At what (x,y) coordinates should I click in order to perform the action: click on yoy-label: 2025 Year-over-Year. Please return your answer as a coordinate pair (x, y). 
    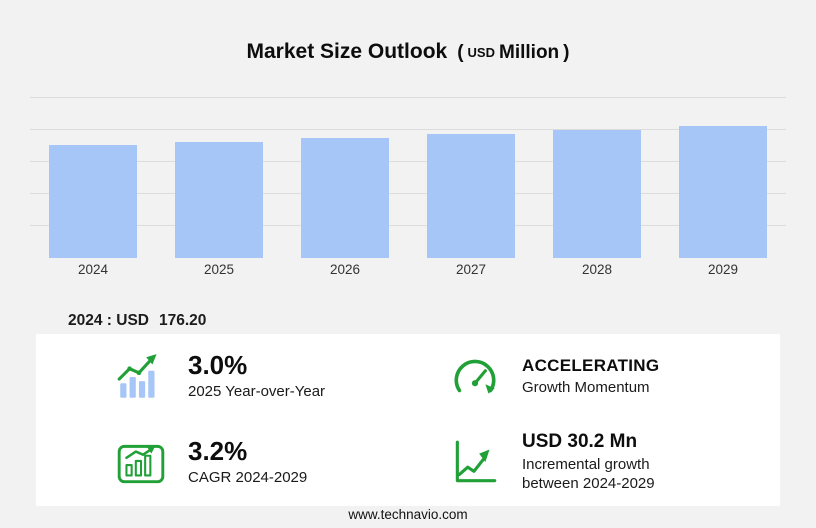
    Looking at the image, I should click on (257, 392).